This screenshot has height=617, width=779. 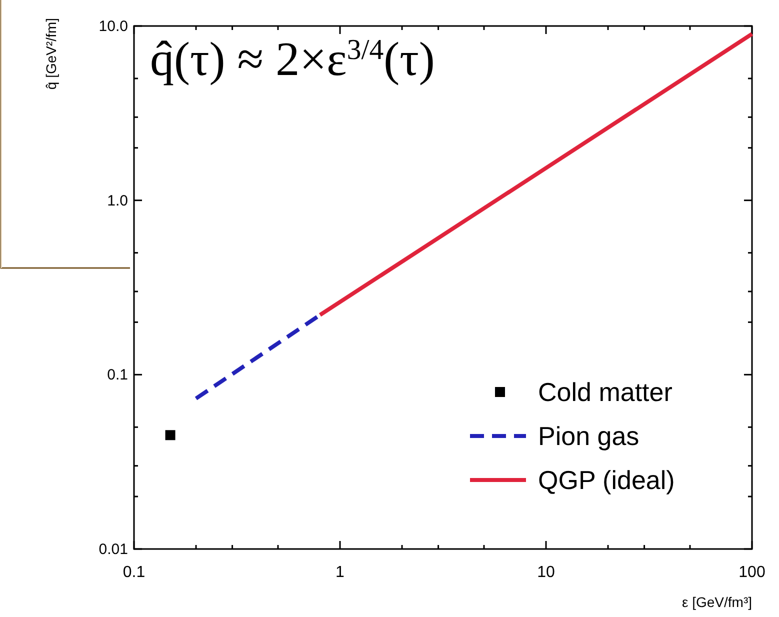 What do you see at coordinates (134, 572) in the screenshot?
I see `x-tick-label: 0.1` at bounding box center [134, 572].